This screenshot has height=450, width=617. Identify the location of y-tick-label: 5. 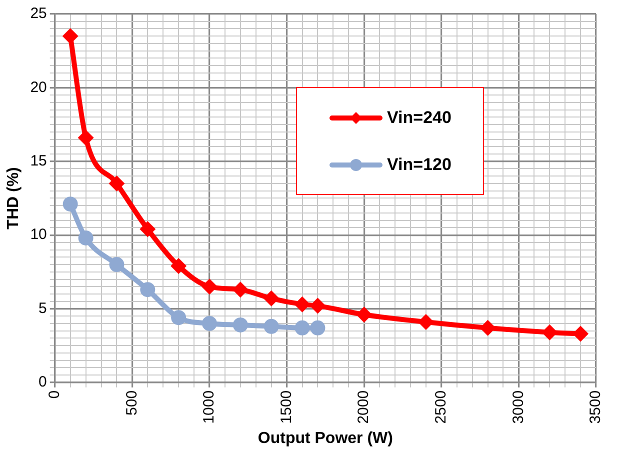
(42, 308).